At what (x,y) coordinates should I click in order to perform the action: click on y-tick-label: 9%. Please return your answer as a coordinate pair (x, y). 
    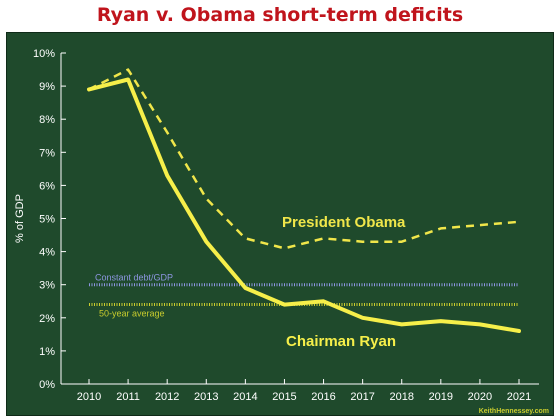
    Looking at the image, I should click on (47, 87).